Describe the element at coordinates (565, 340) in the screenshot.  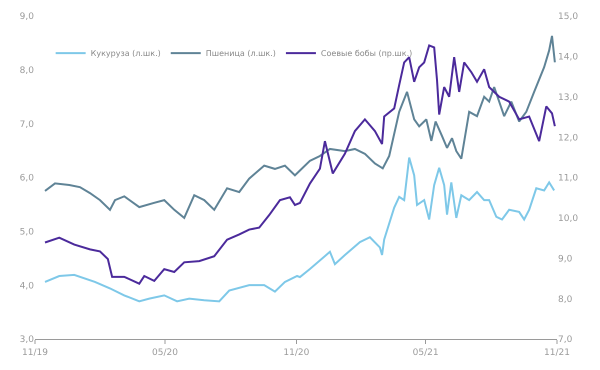
I see `y2-tick-label: 7,0` at that location.